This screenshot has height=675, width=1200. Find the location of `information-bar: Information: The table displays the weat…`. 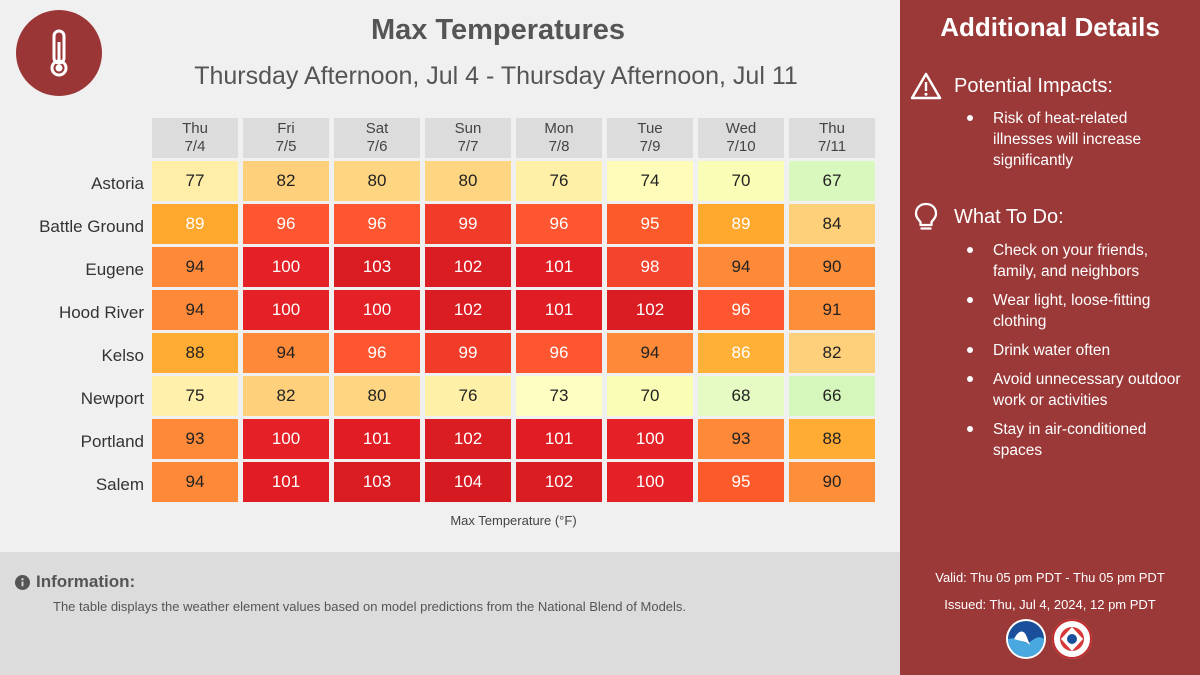

information-bar: Information: The table displays the weat… is located at coordinates (450, 613).